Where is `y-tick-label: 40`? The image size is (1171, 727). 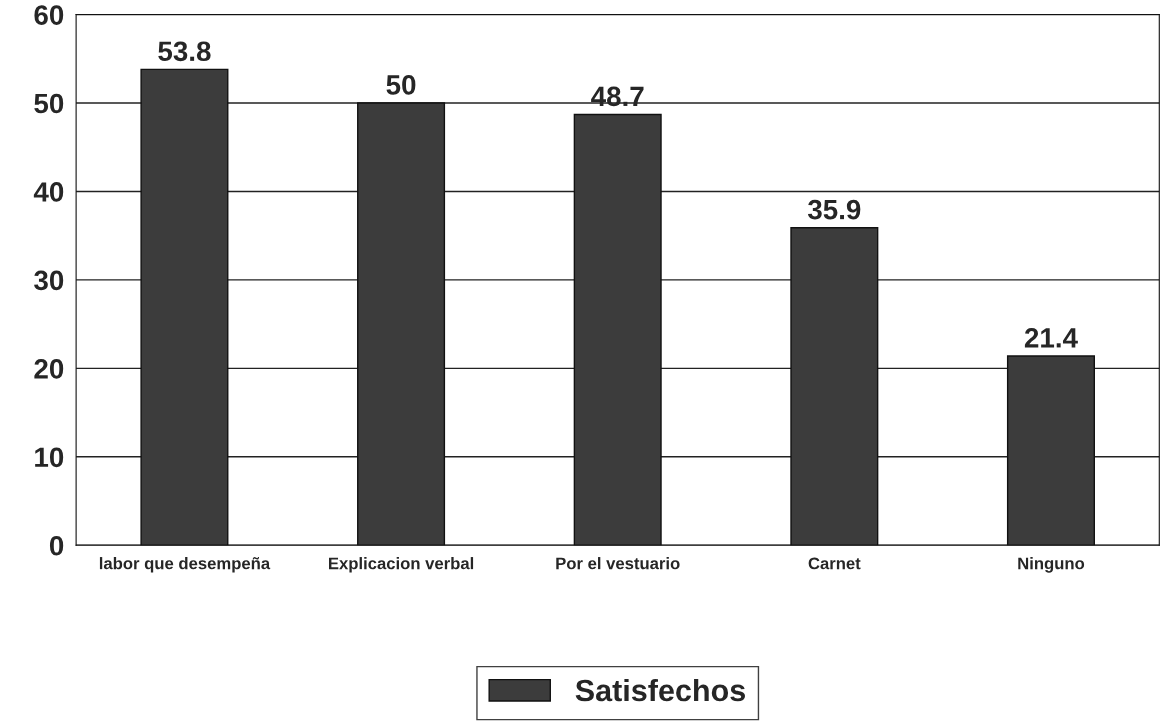
y-tick-label: 40 is located at coordinates (48, 192).